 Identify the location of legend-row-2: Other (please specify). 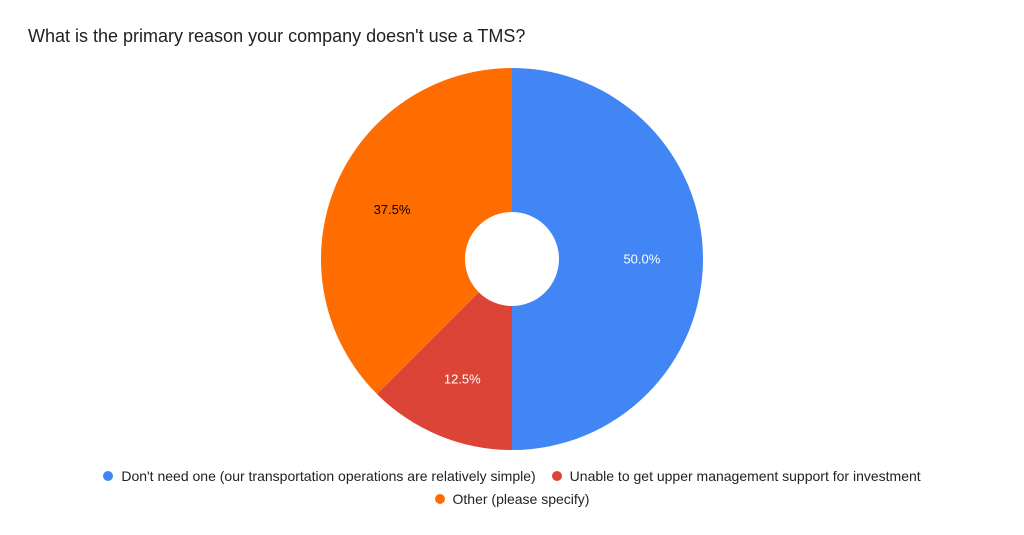
(512, 499).